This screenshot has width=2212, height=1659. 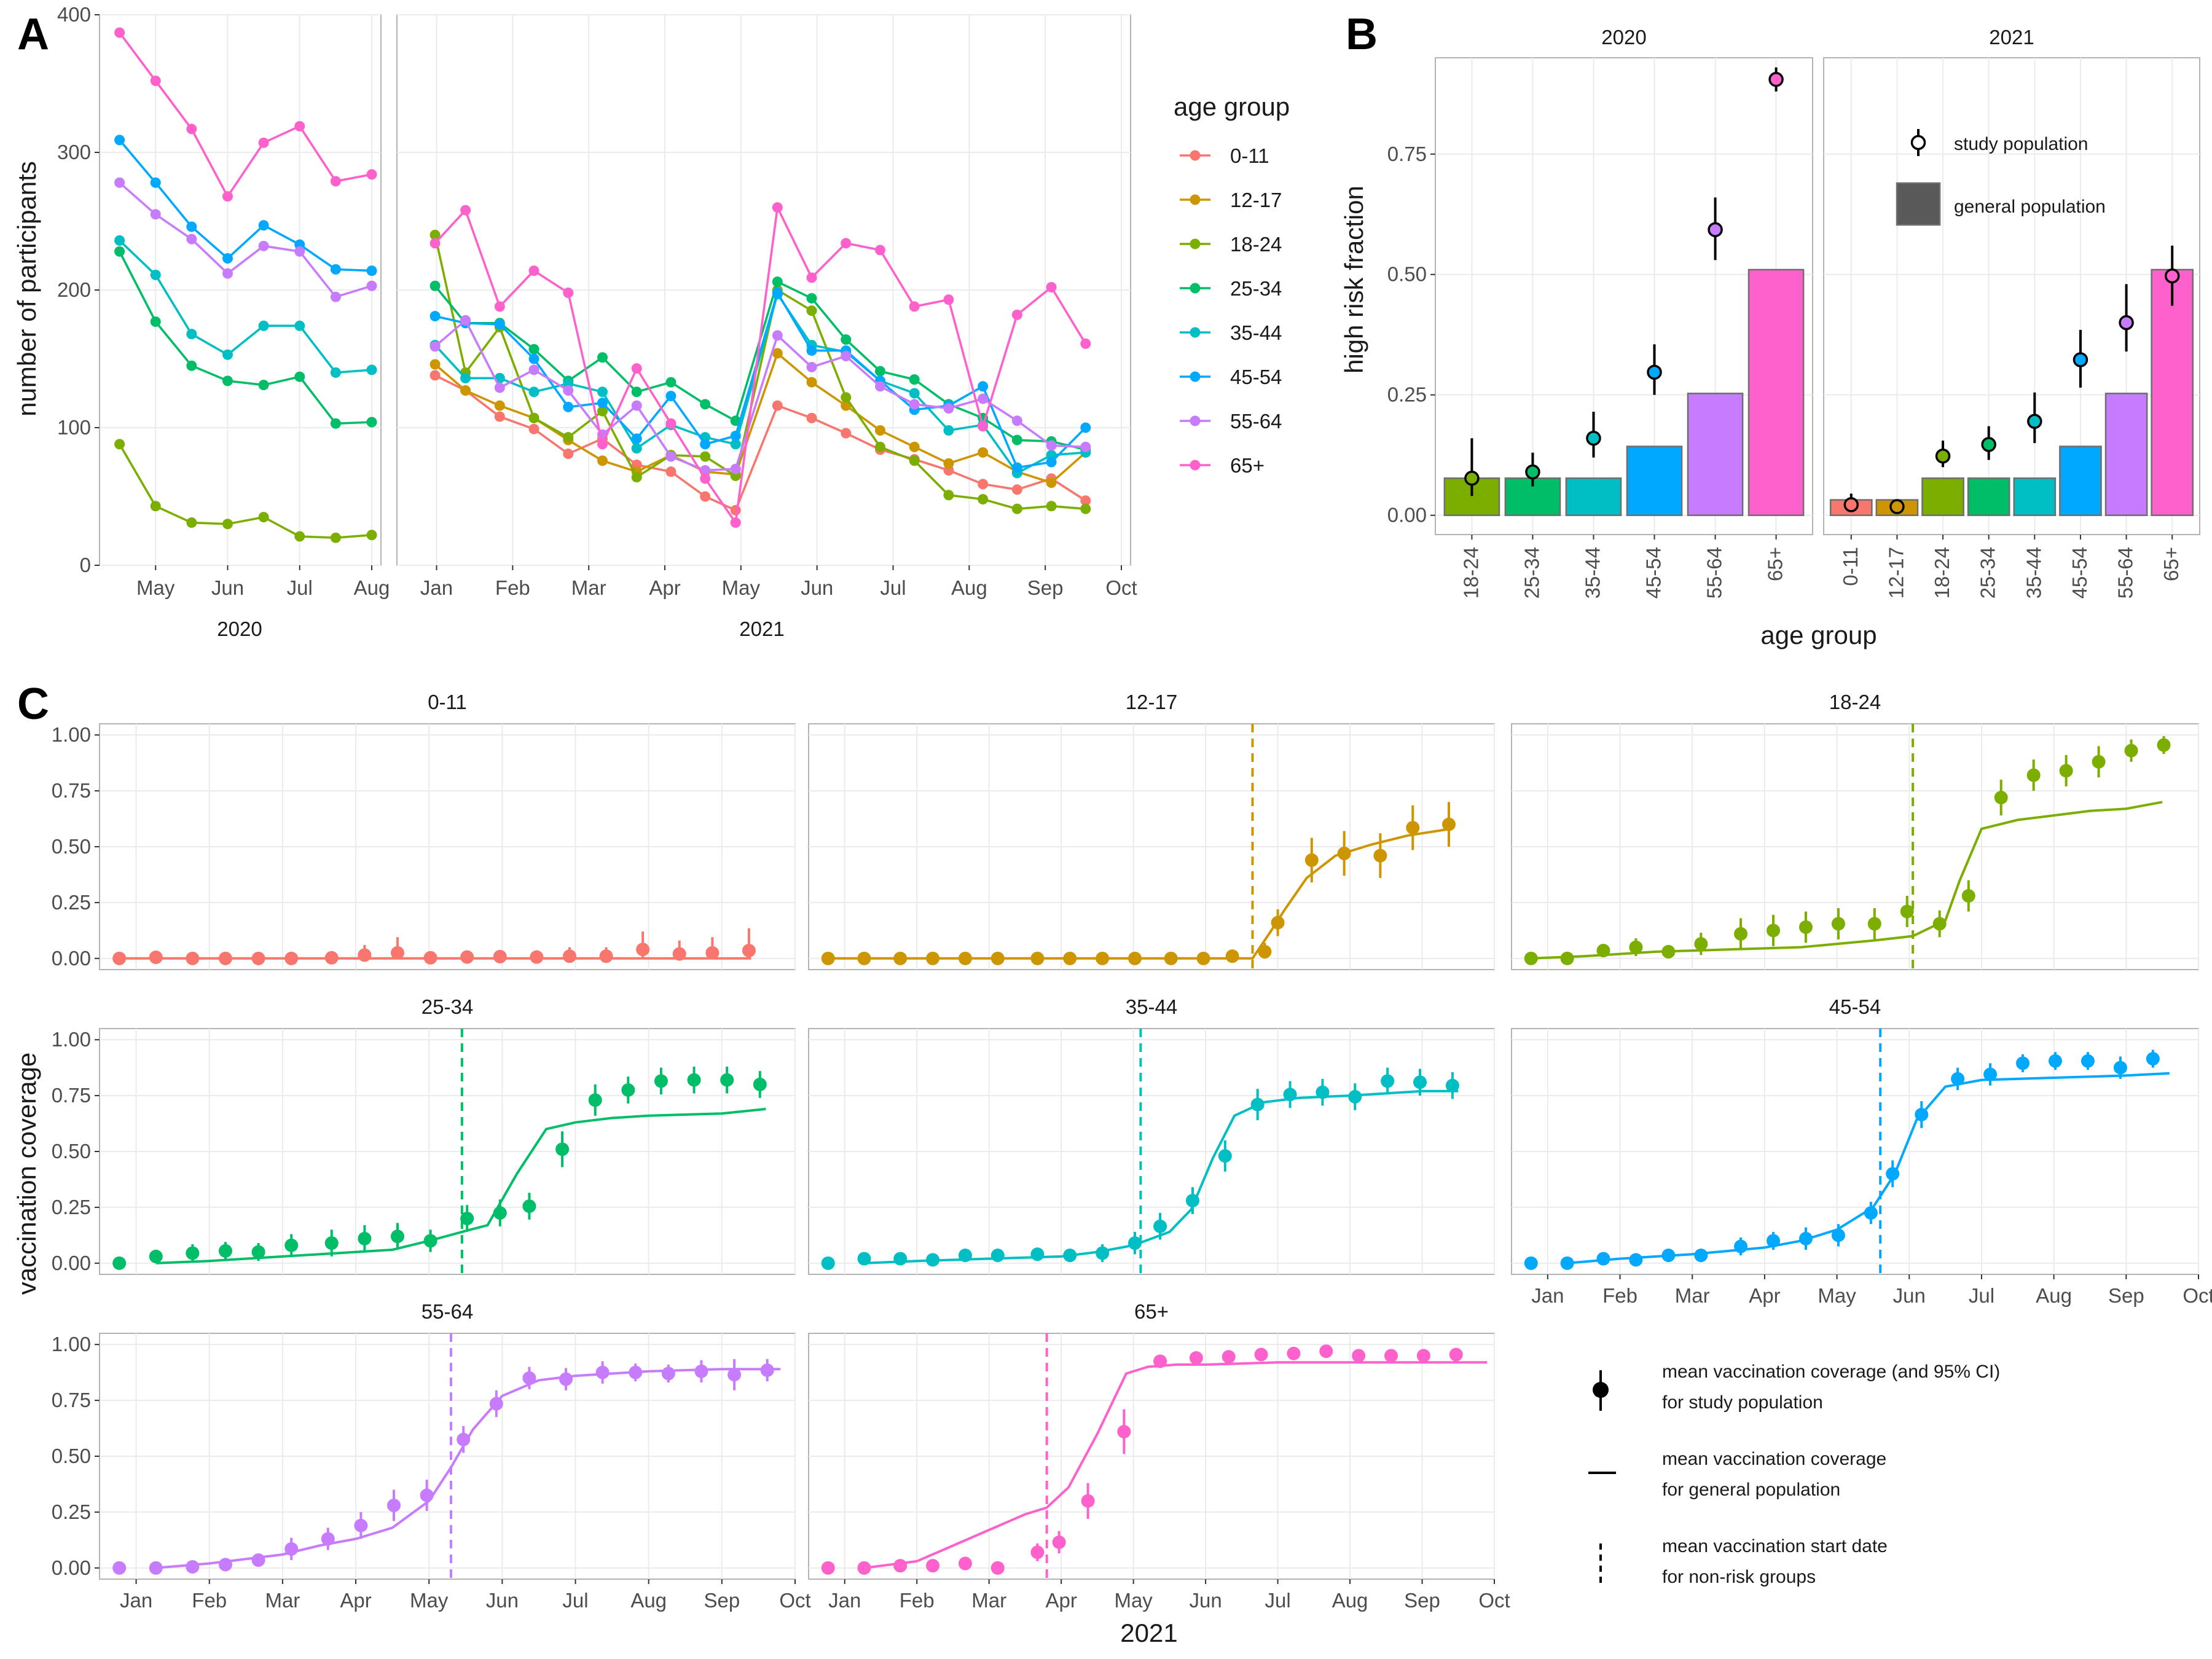 I want to click on tick-label-x: Apr, so click(x=664, y=587).